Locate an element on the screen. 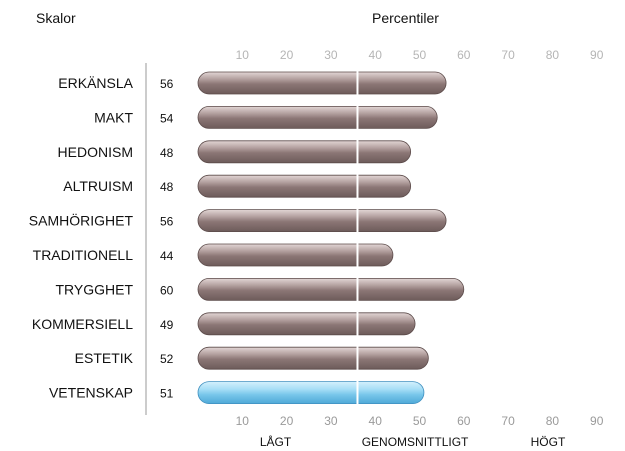 This screenshot has width=625, height=451. bottom-tick-label: 90 is located at coordinates (597, 421).